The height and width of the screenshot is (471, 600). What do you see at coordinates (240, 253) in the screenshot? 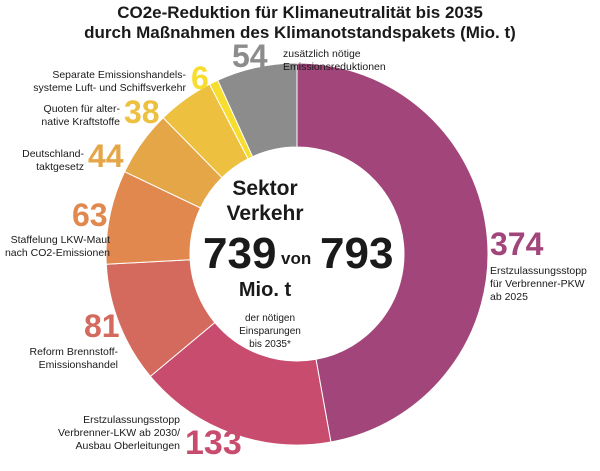
I see `center-value: 739` at bounding box center [240, 253].